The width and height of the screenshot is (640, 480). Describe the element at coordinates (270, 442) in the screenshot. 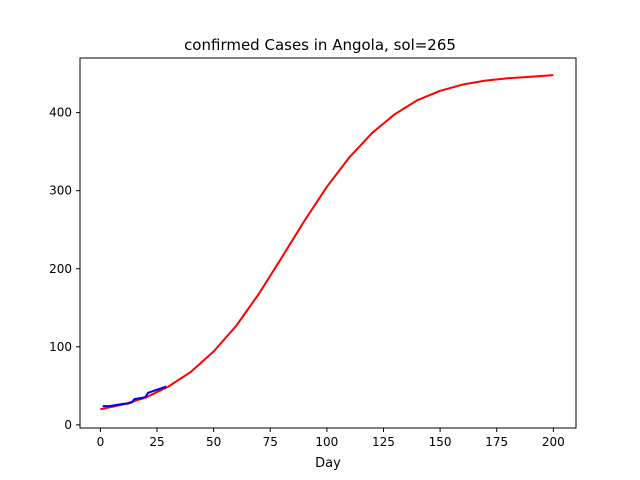

I see `x-tick-label: 75` at that location.